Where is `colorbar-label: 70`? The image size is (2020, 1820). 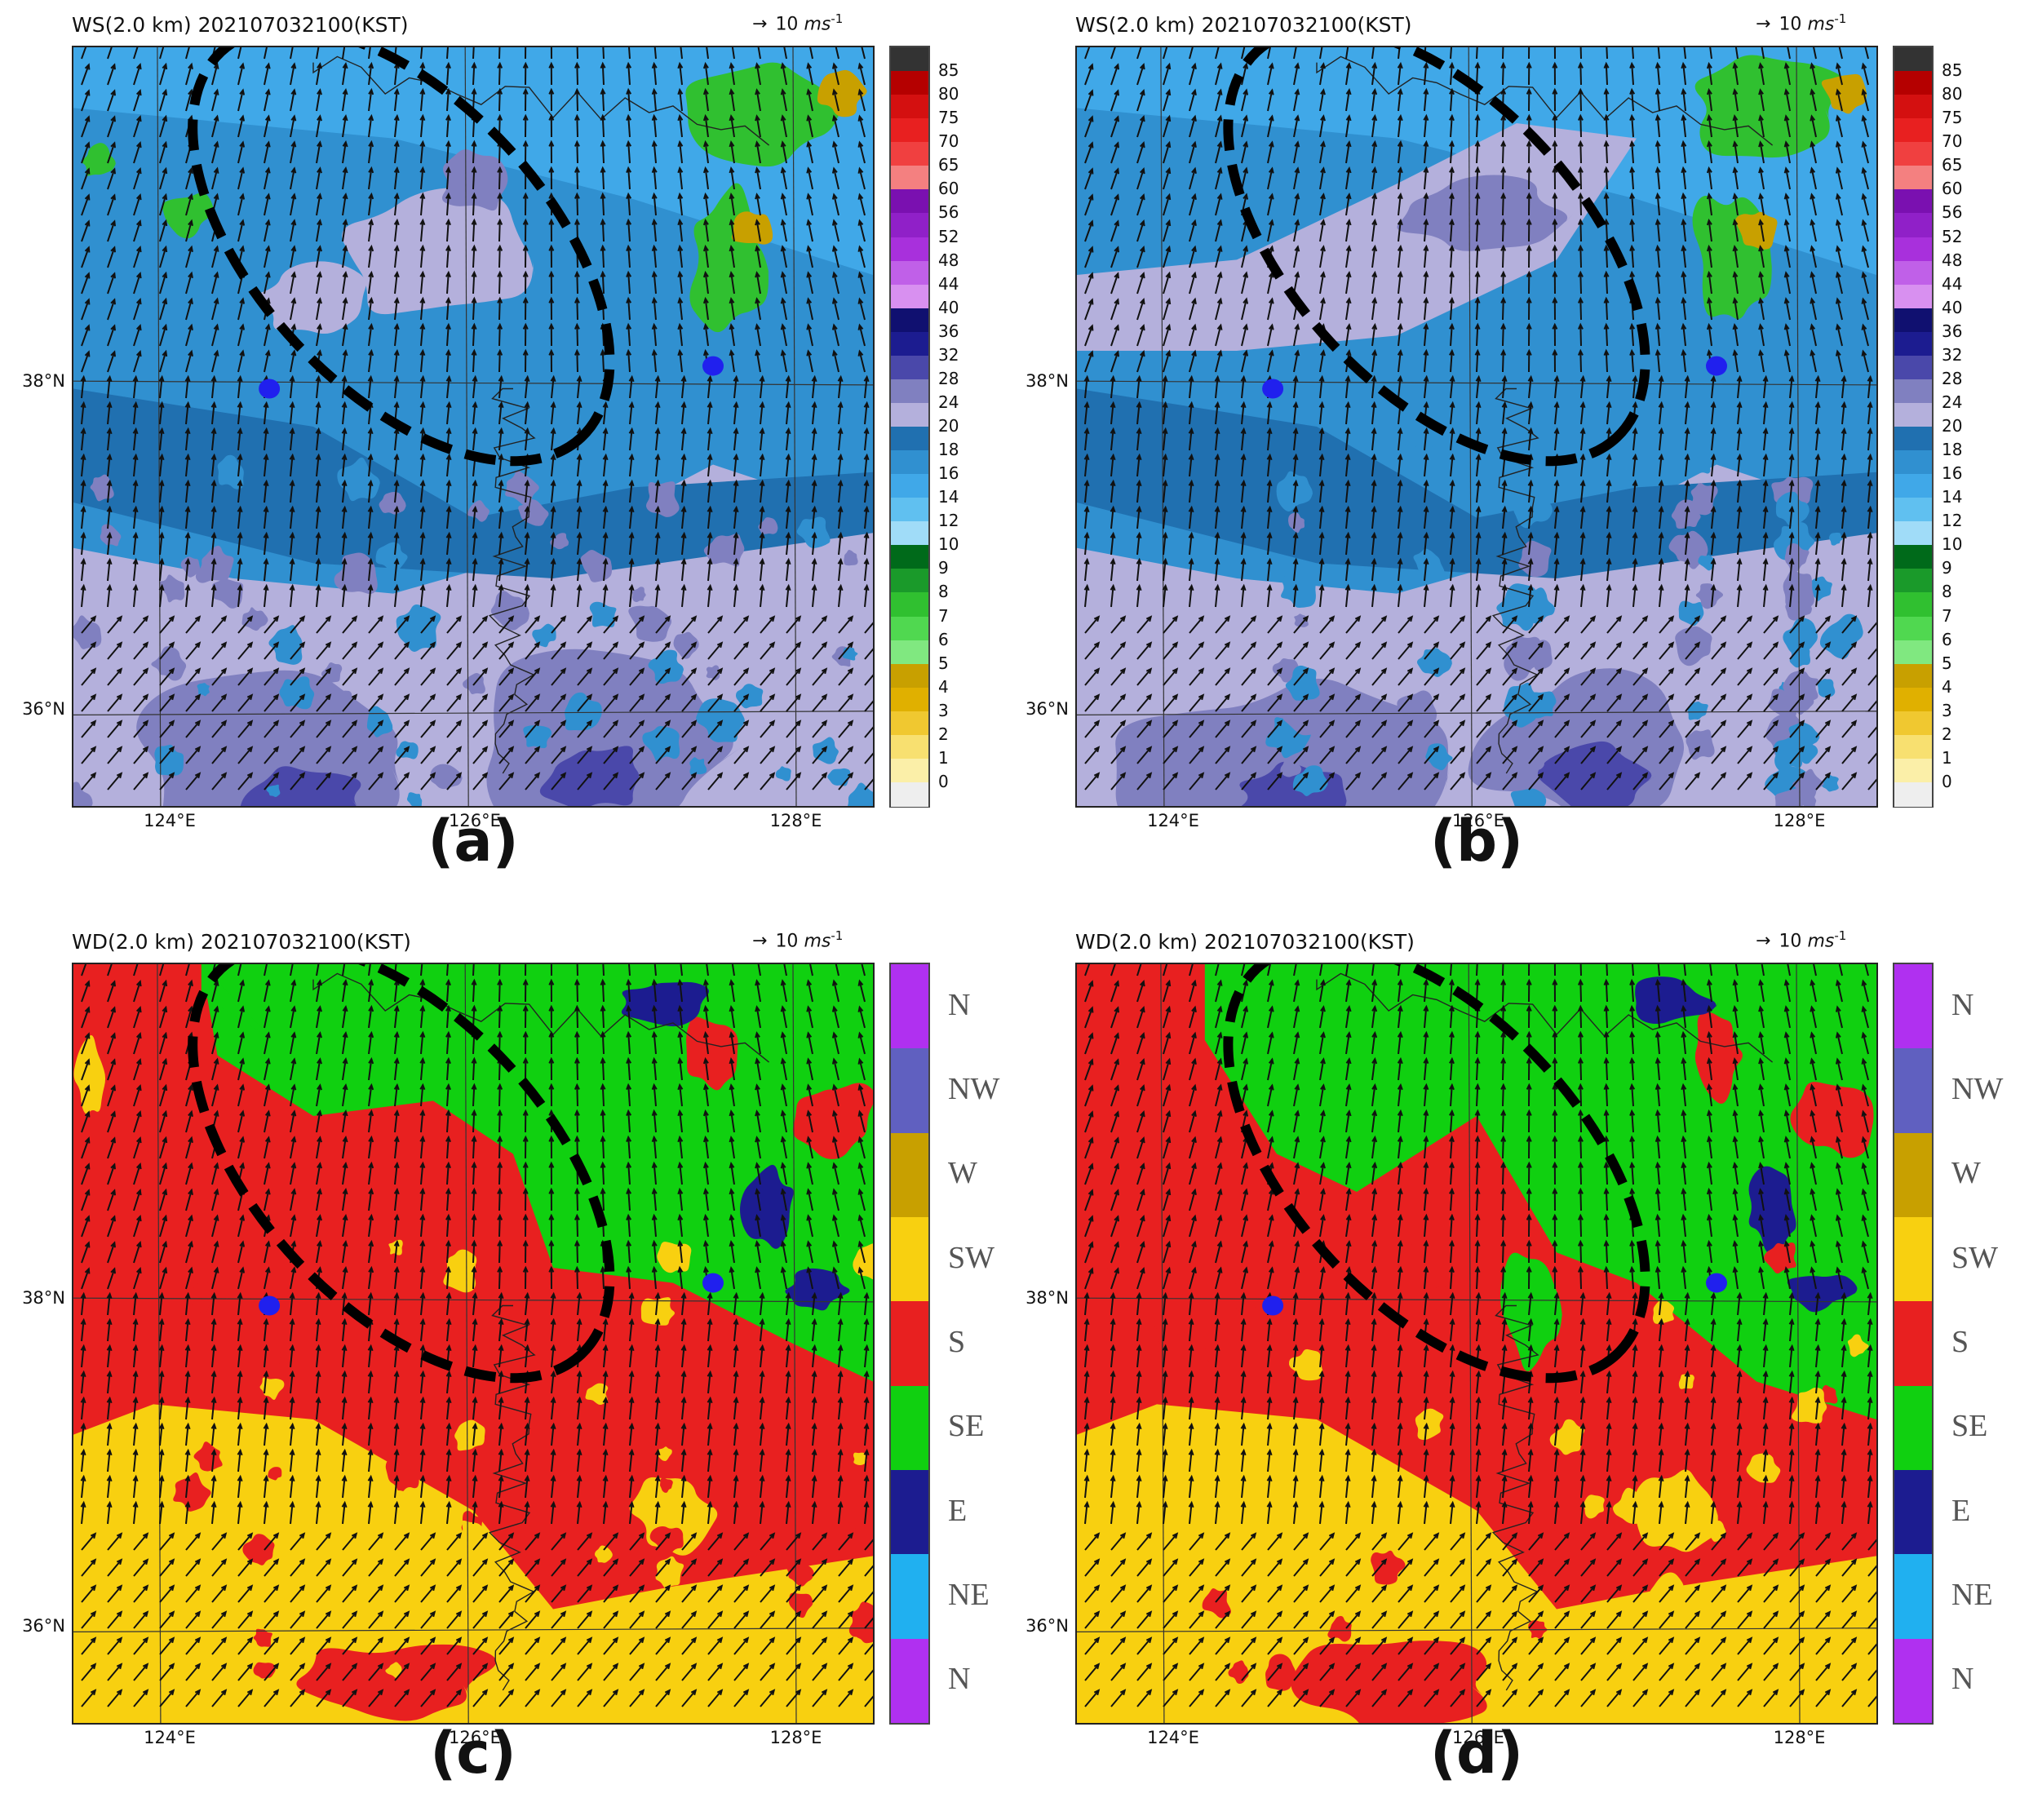 colorbar-label: 70 is located at coordinates (1953, 142).